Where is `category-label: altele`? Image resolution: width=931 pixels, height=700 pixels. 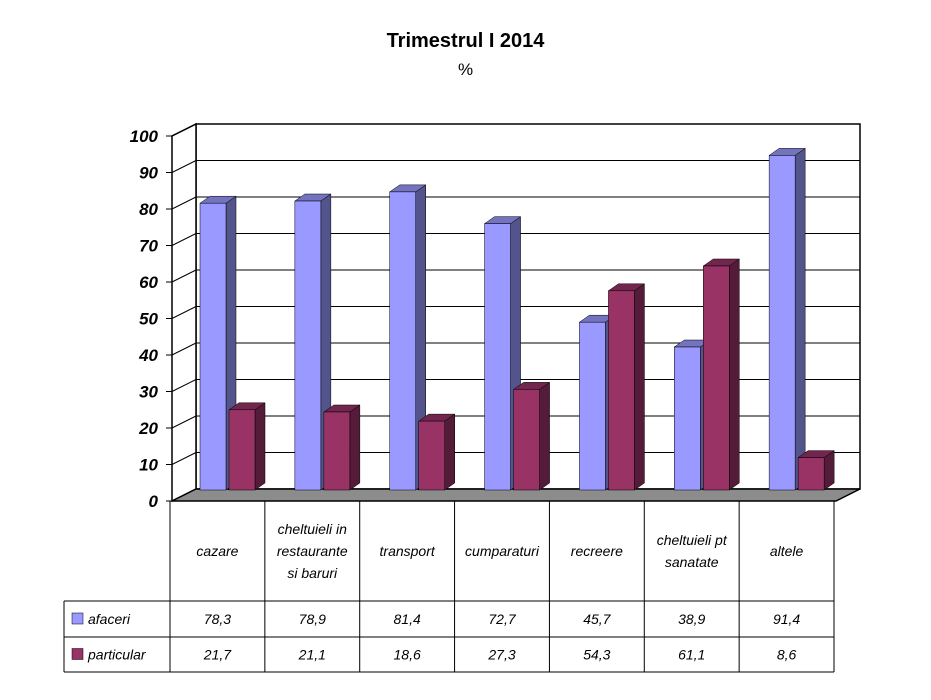
category-label: altele is located at coordinates (787, 551).